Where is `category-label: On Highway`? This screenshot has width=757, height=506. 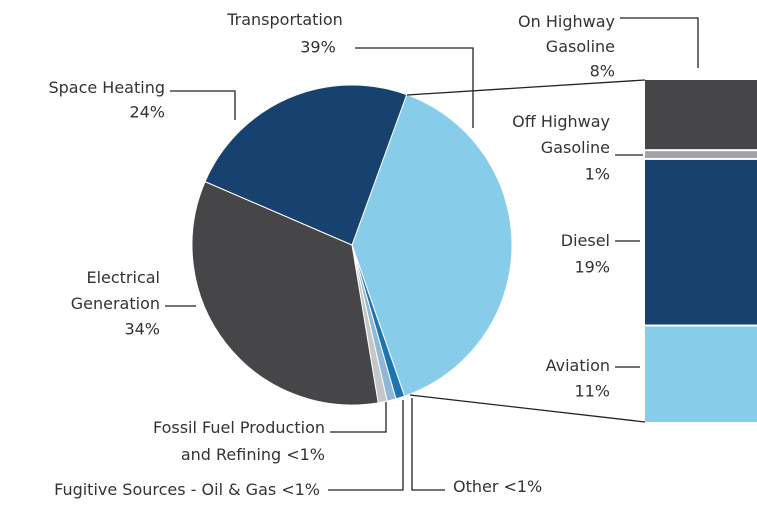
category-label: On Highway is located at coordinates (566, 21).